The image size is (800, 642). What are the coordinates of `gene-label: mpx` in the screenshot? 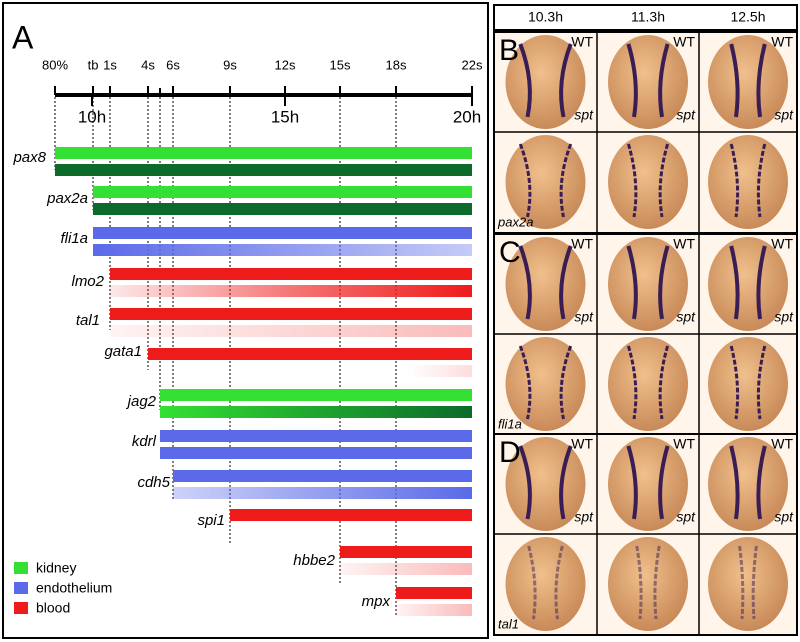 It's located at (376, 601).